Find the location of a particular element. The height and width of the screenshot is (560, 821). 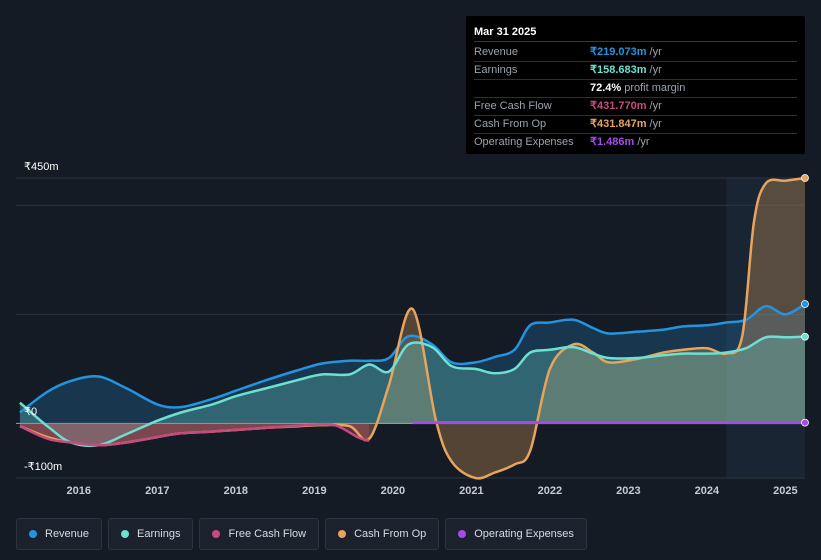

tooltip-row-value: ₹1.486m is located at coordinates (612, 142).